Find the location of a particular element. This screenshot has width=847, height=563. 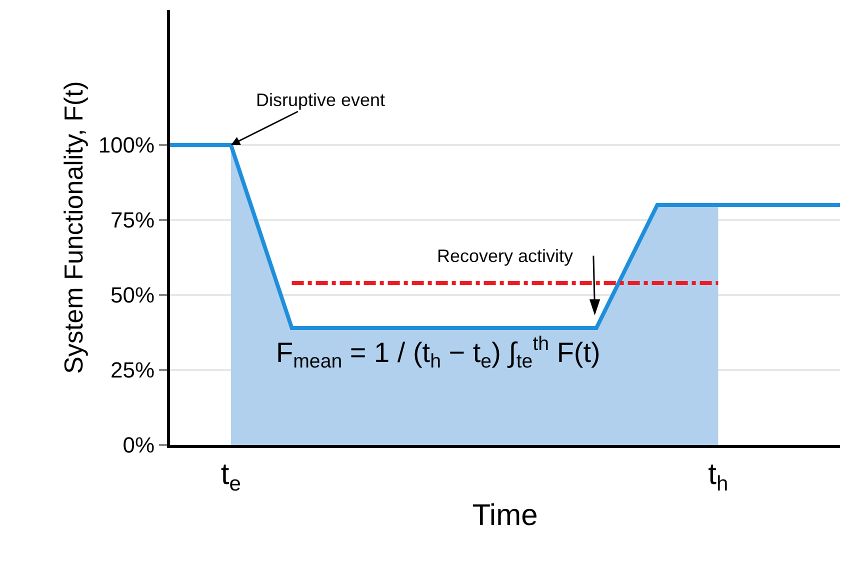

y-tick-label: 100% is located at coordinates (126, 145).